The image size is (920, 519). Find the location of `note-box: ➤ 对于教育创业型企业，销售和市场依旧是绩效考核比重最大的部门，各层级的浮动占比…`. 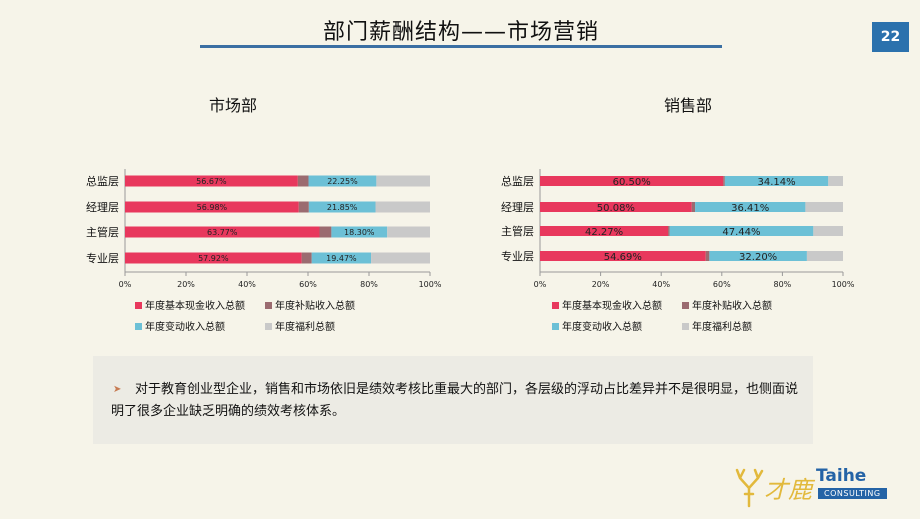

note-box: ➤ 对于教育创业型企业，销售和市场依旧是绩效考核比重最大的部门，各层级的浮动占比… is located at coordinates (453, 400).